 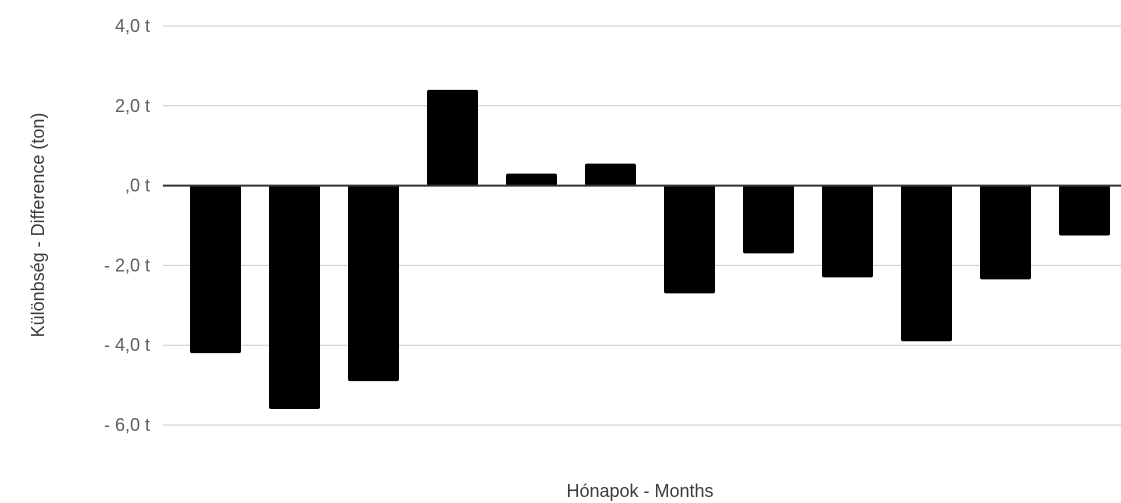 What do you see at coordinates (137, 186) in the screenshot?
I see `y-tick-label: ,0 t` at bounding box center [137, 186].